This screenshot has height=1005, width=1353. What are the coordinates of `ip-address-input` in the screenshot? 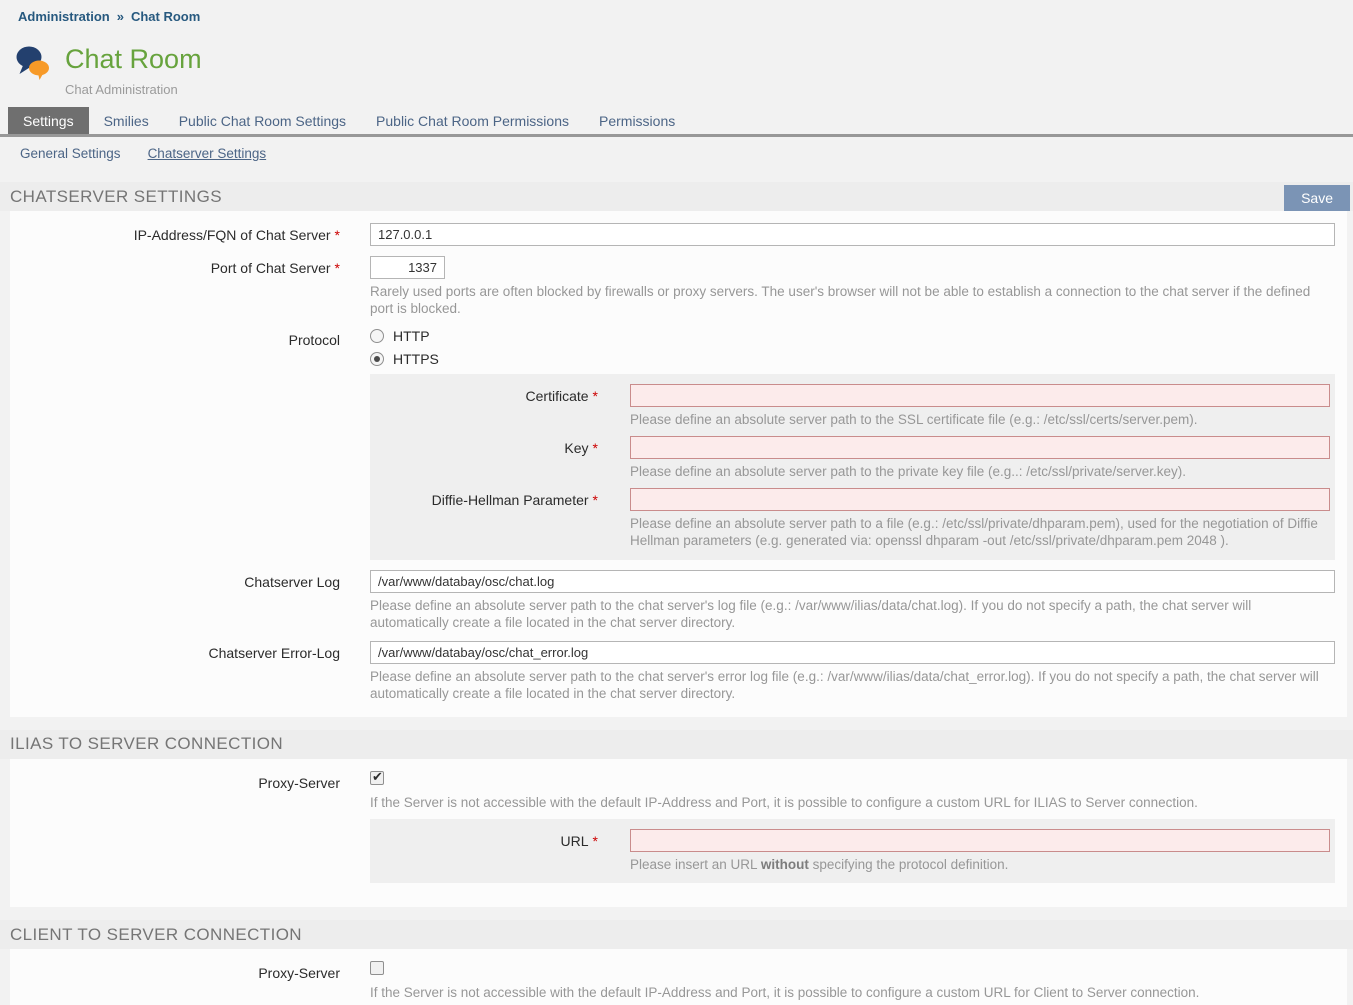 It's located at (852, 235).